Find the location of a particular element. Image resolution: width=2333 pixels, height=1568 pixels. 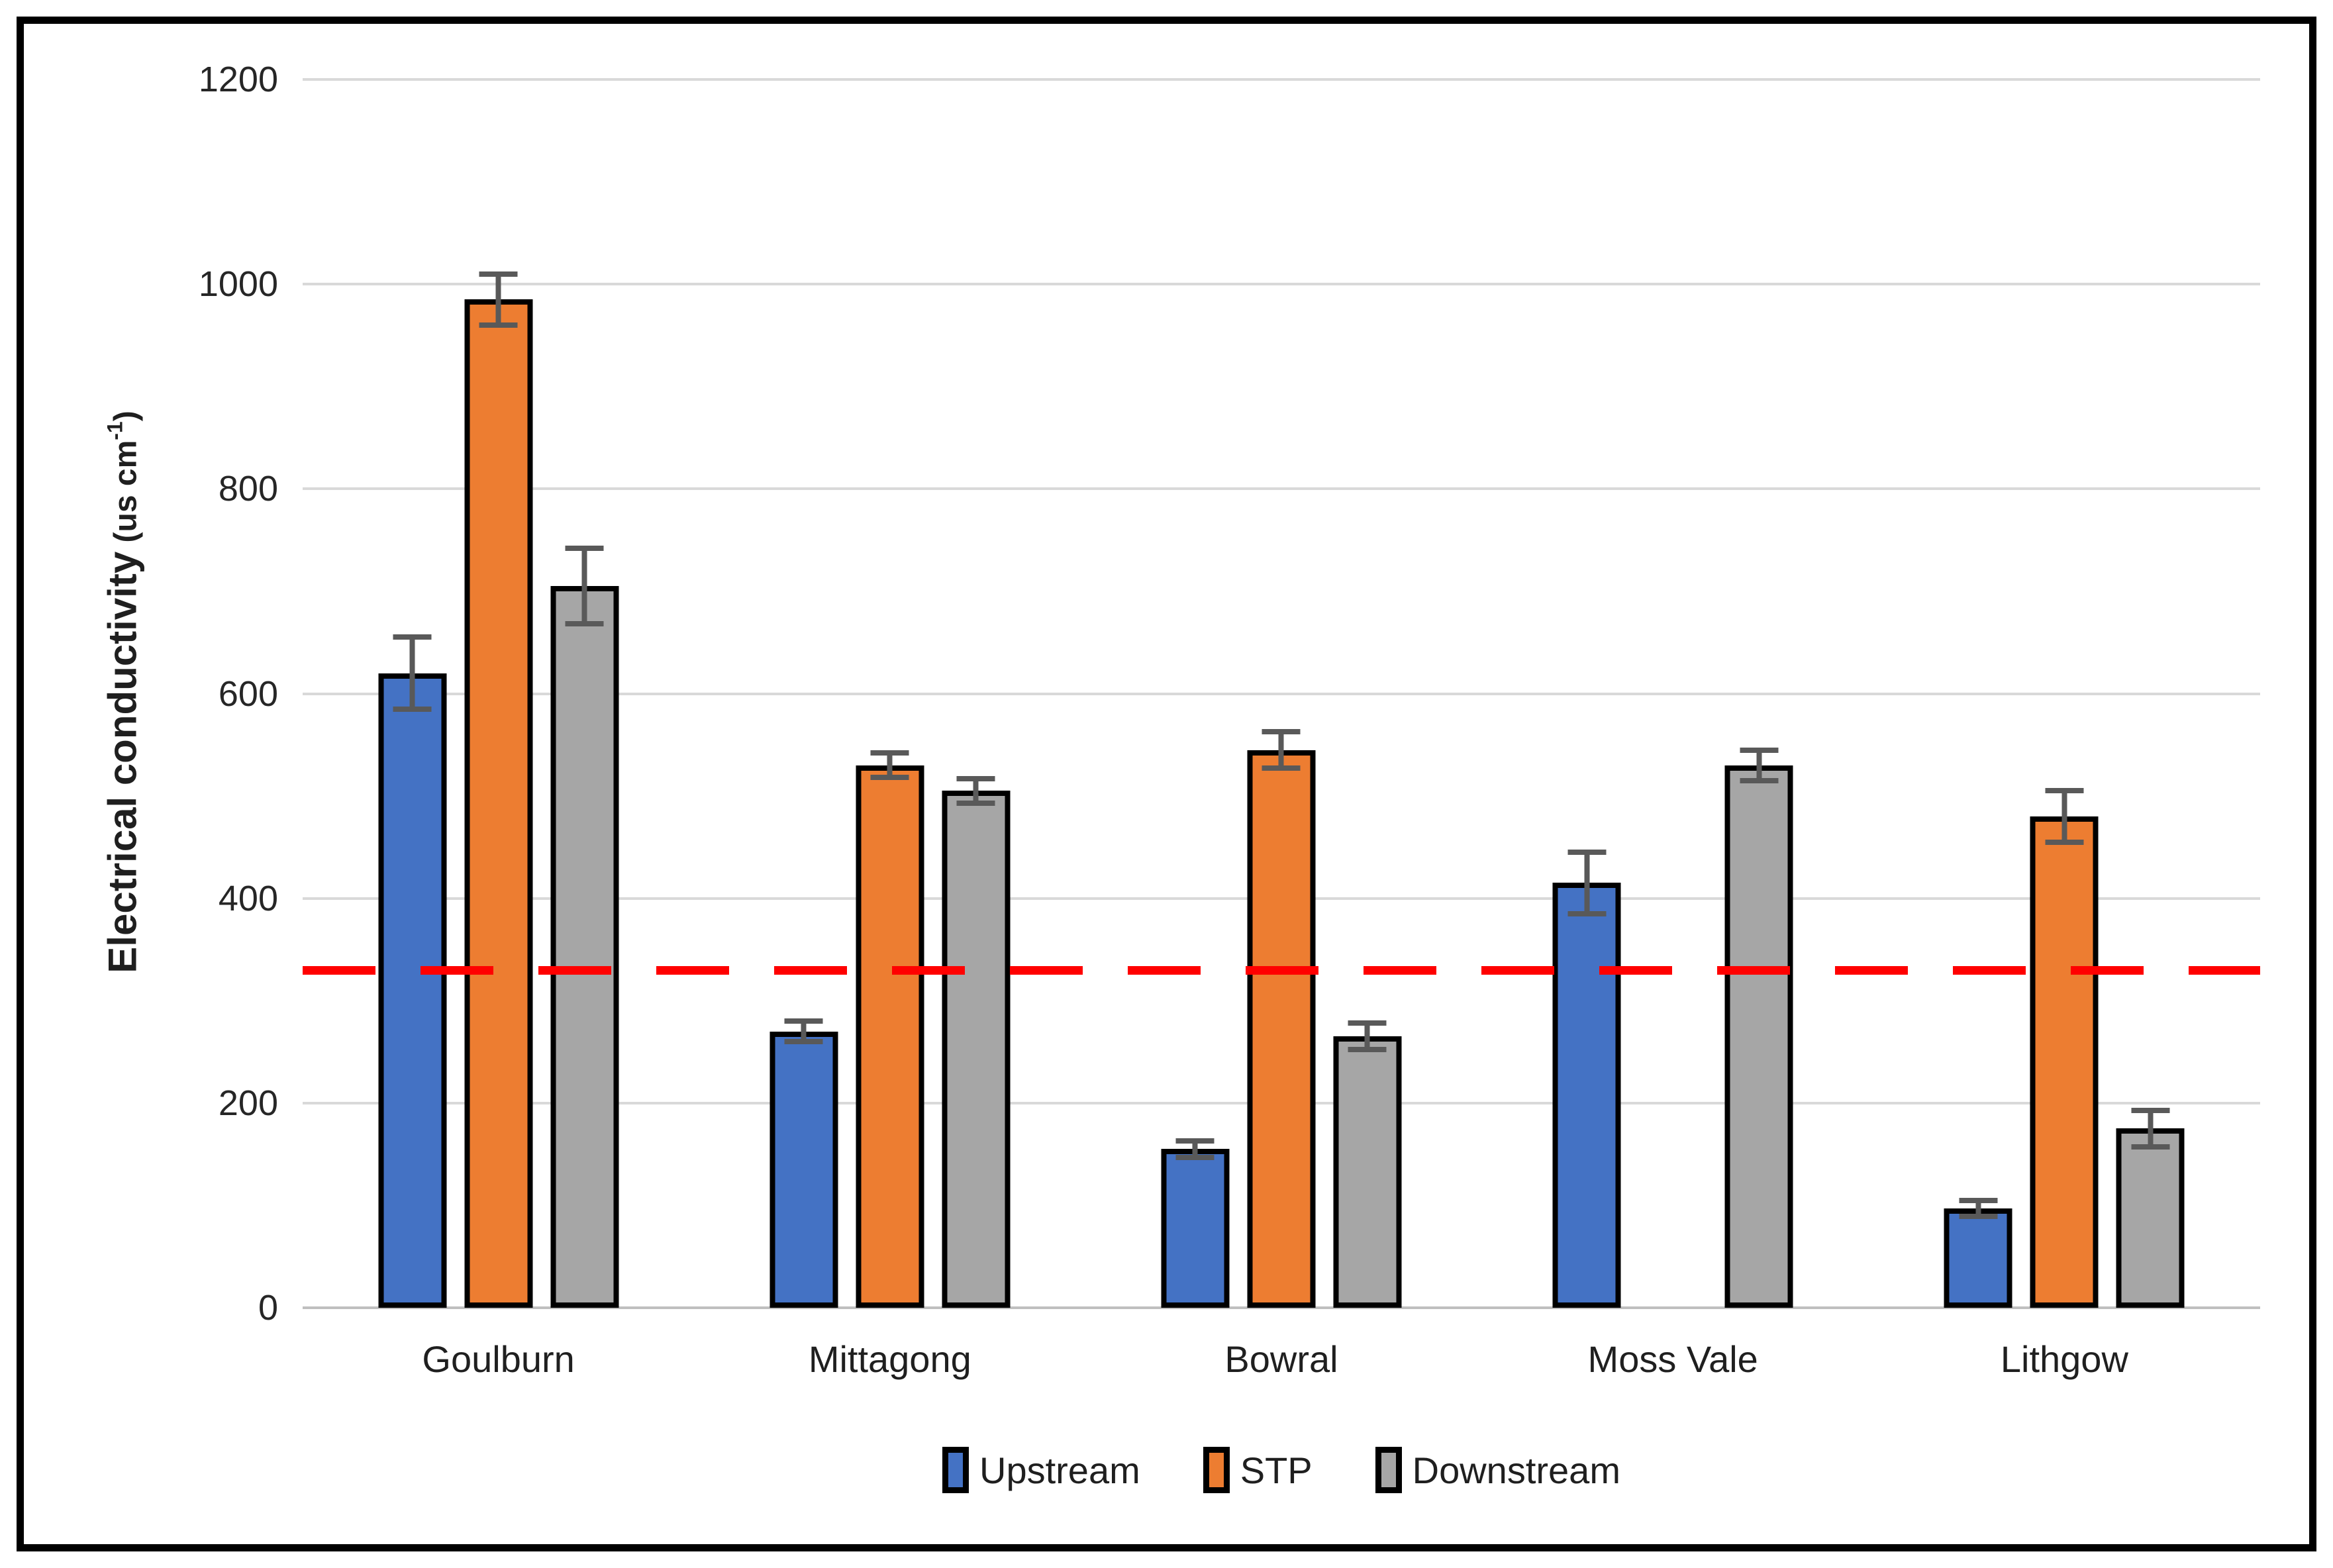

legend: Upstream STP Downstream is located at coordinates (1281, 1470).